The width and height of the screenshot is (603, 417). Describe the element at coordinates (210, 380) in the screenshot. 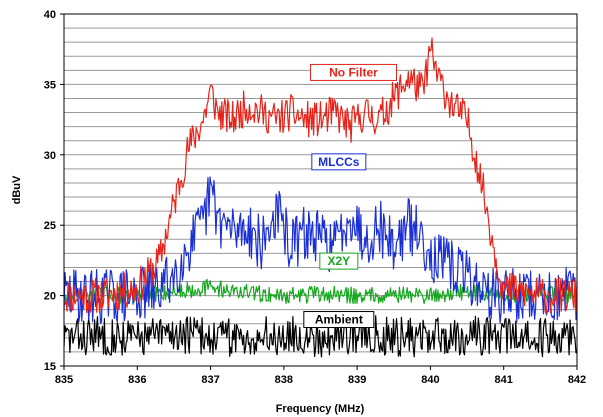

I see `x-tick-label: 837` at that location.